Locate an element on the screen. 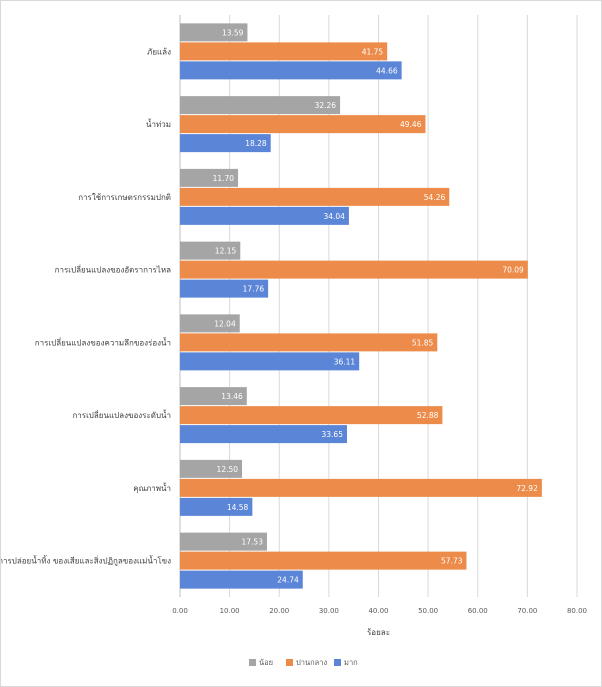 The width and height of the screenshot is (602, 687). data-label: 44.66 is located at coordinates (387, 70).